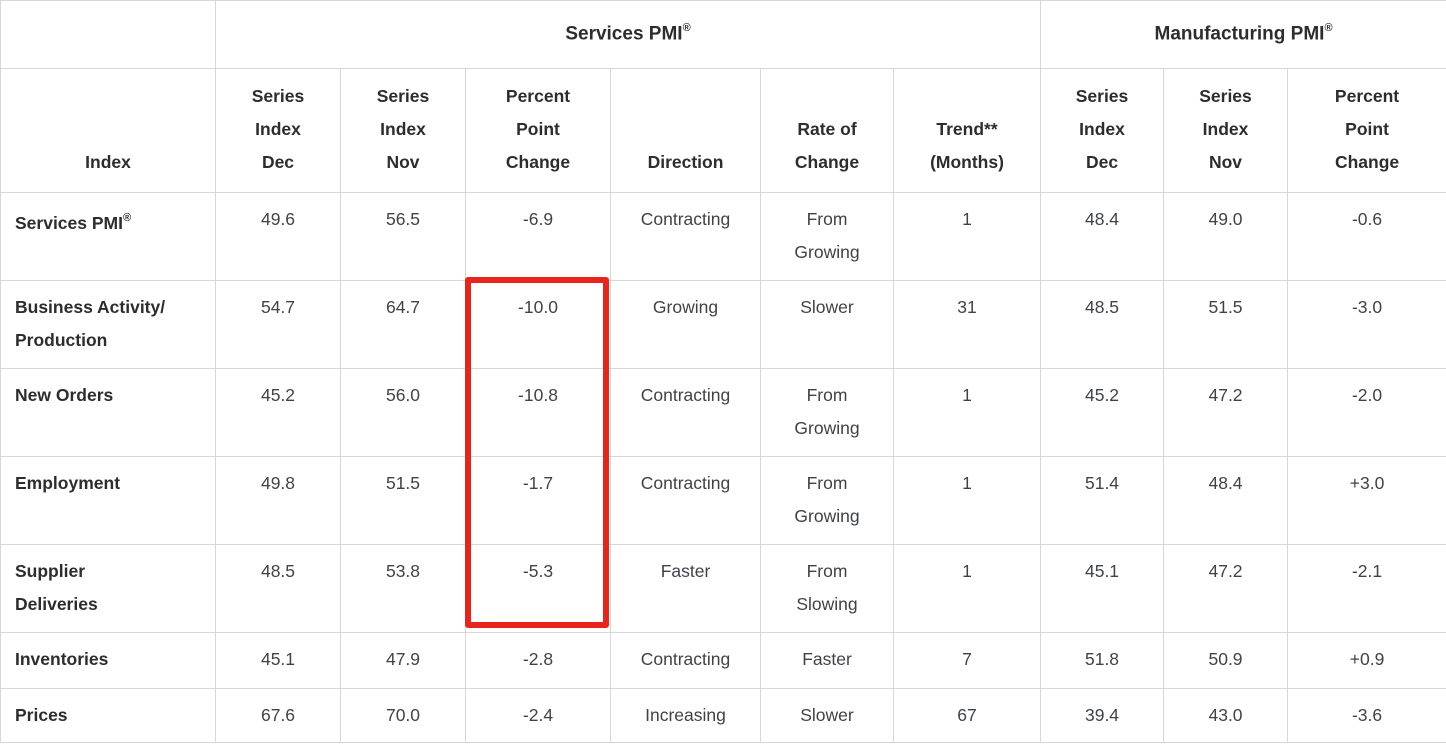  I want to click on column-header-percent-point-change-mfg: Percent Point Change, so click(1366, 130).